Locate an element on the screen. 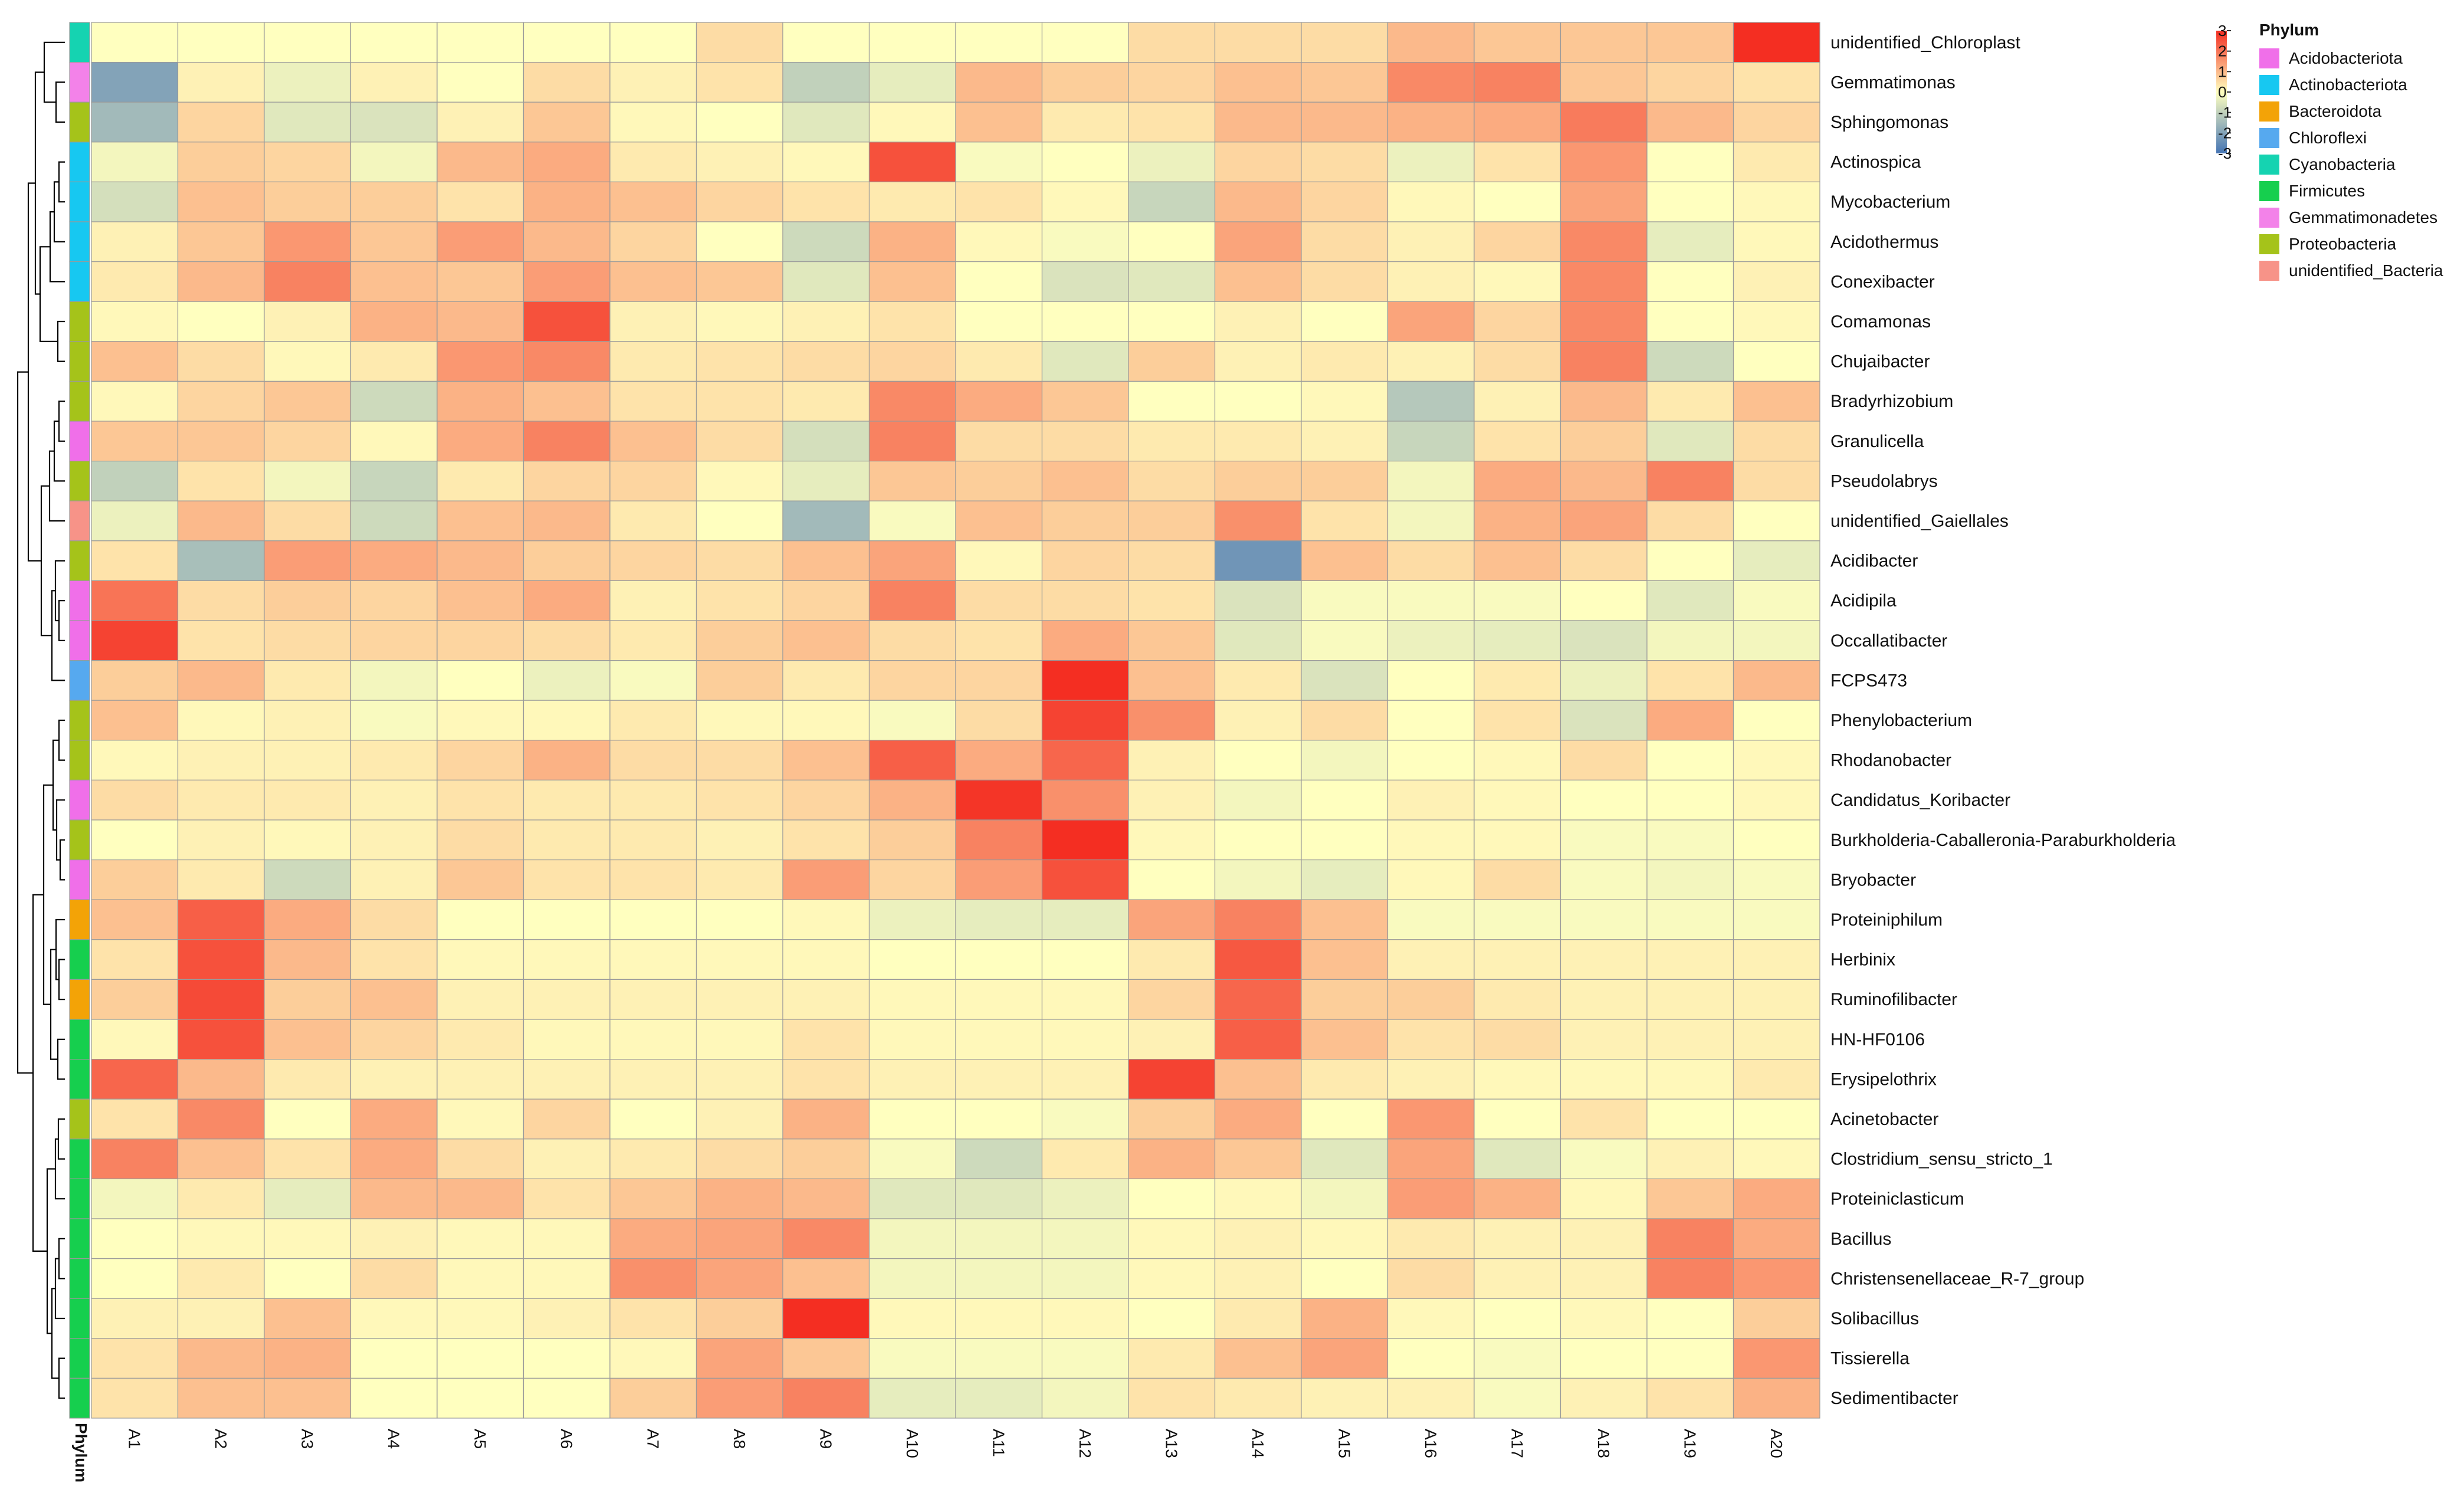 This screenshot has height=1496, width=2464. legend-entry-label: Gemmatimonadetes is located at coordinates (2363, 217).